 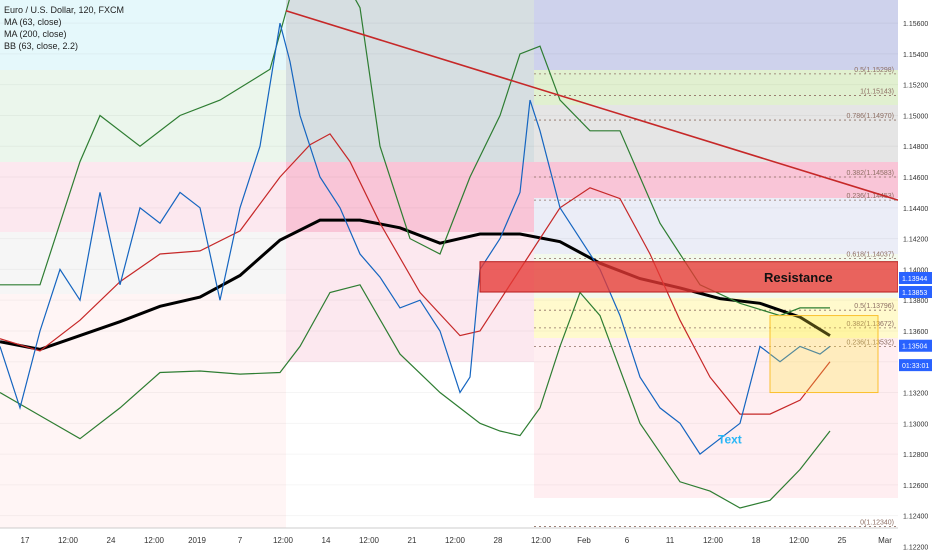 What do you see at coordinates (915, 517) in the screenshot?
I see `y-tick-label: 1.12400` at bounding box center [915, 517].